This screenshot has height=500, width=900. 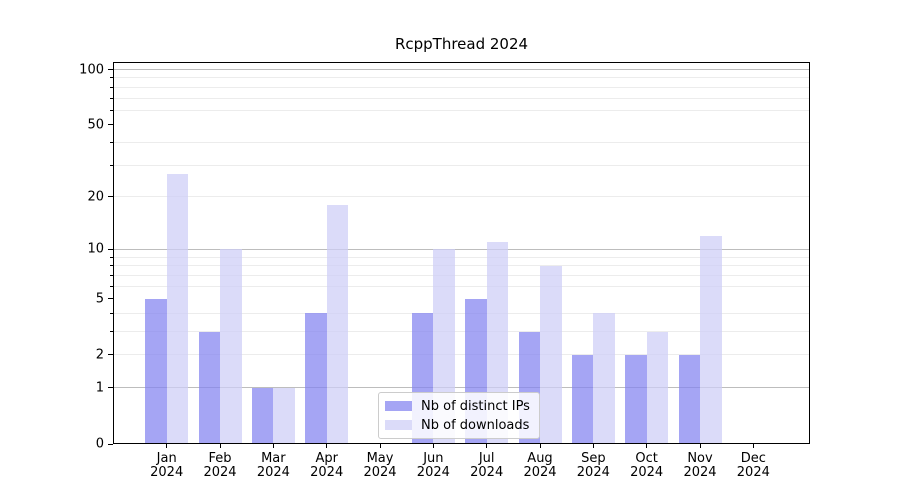 What do you see at coordinates (487, 465) in the screenshot?
I see `x-axis-tick-label: Jul 2024` at bounding box center [487, 465].